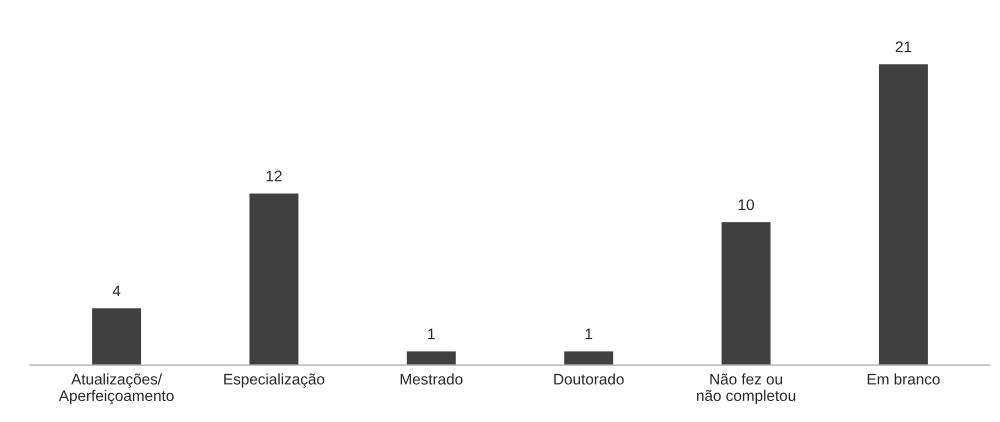 This screenshot has height=422, width=1000. I want to click on data-label: 10, so click(746, 204).